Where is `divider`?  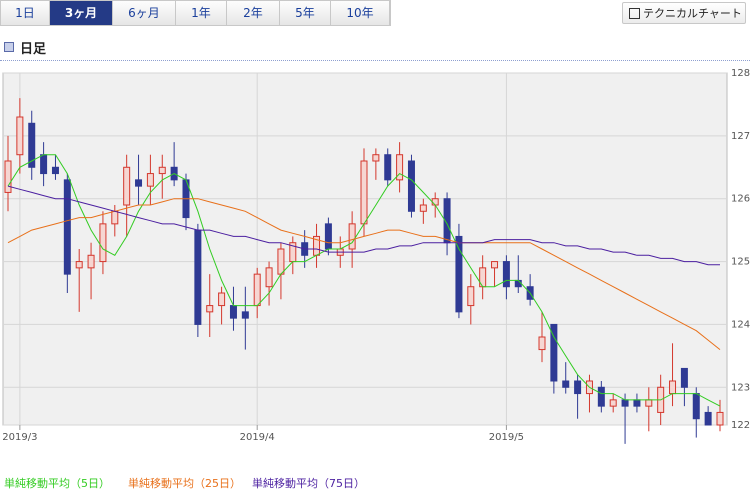 divider is located at coordinates (375, 60).